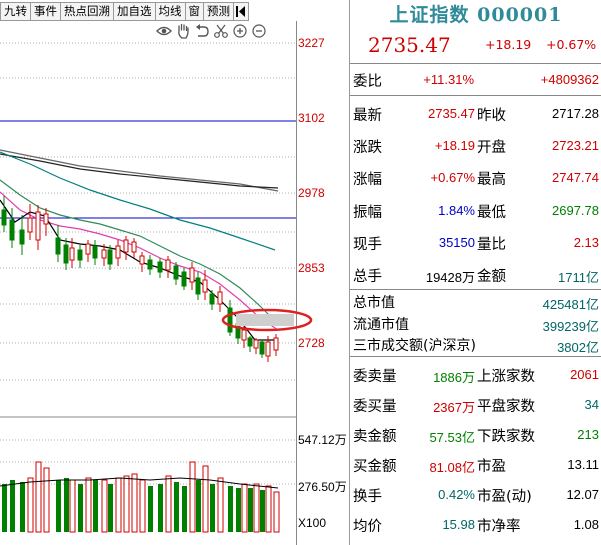 Image resolution: width=601 pixels, height=545 pixels. What do you see at coordinates (135, 11) in the screenshot?
I see `tab-add-watchlist: 加自选` at bounding box center [135, 11].